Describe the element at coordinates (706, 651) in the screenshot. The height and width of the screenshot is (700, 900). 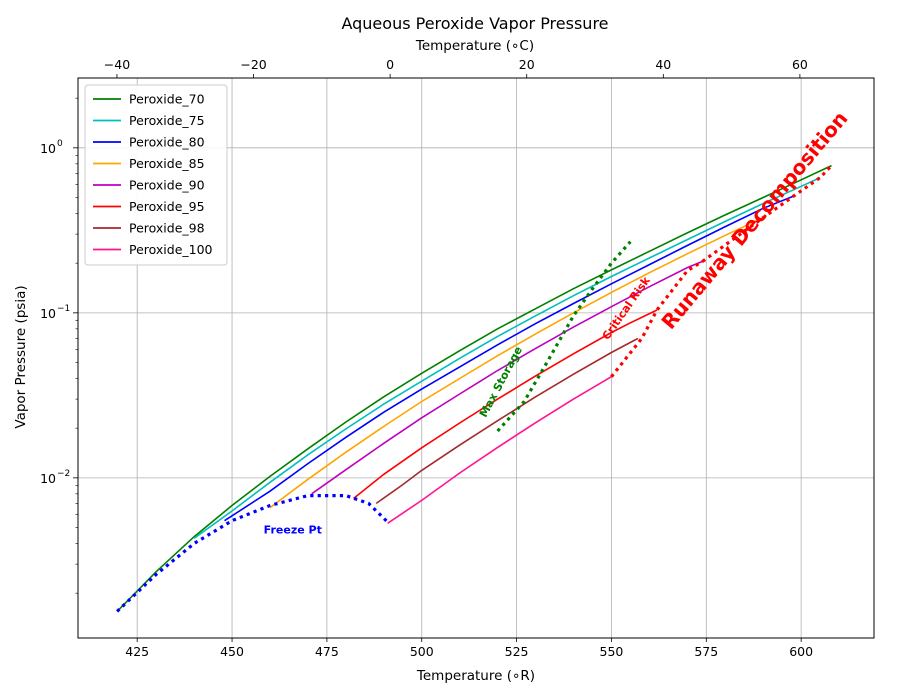
I see `x-tick-label: 575` at that location.